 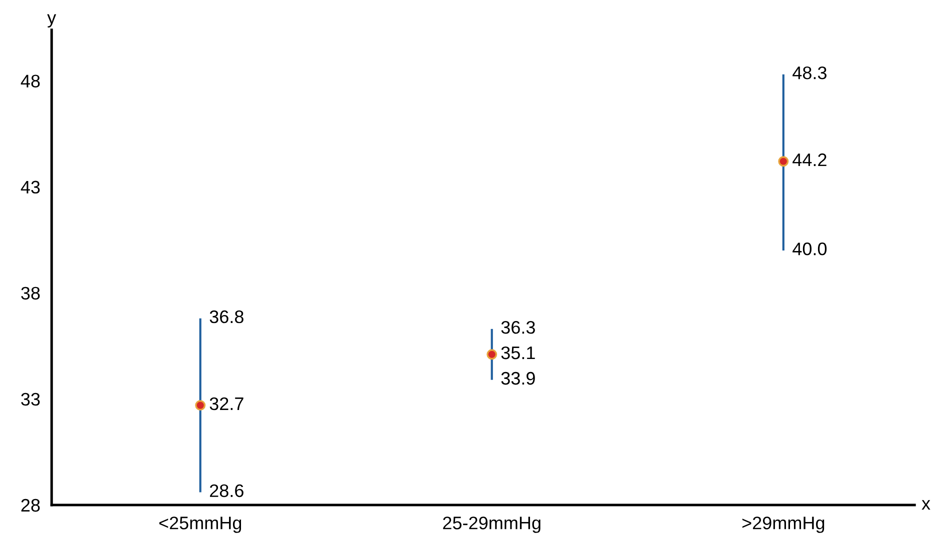 What do you see at coordinates (518, 327) in the screenshot?
I see `annotation: 36.3` at bounding box center [518, 327].